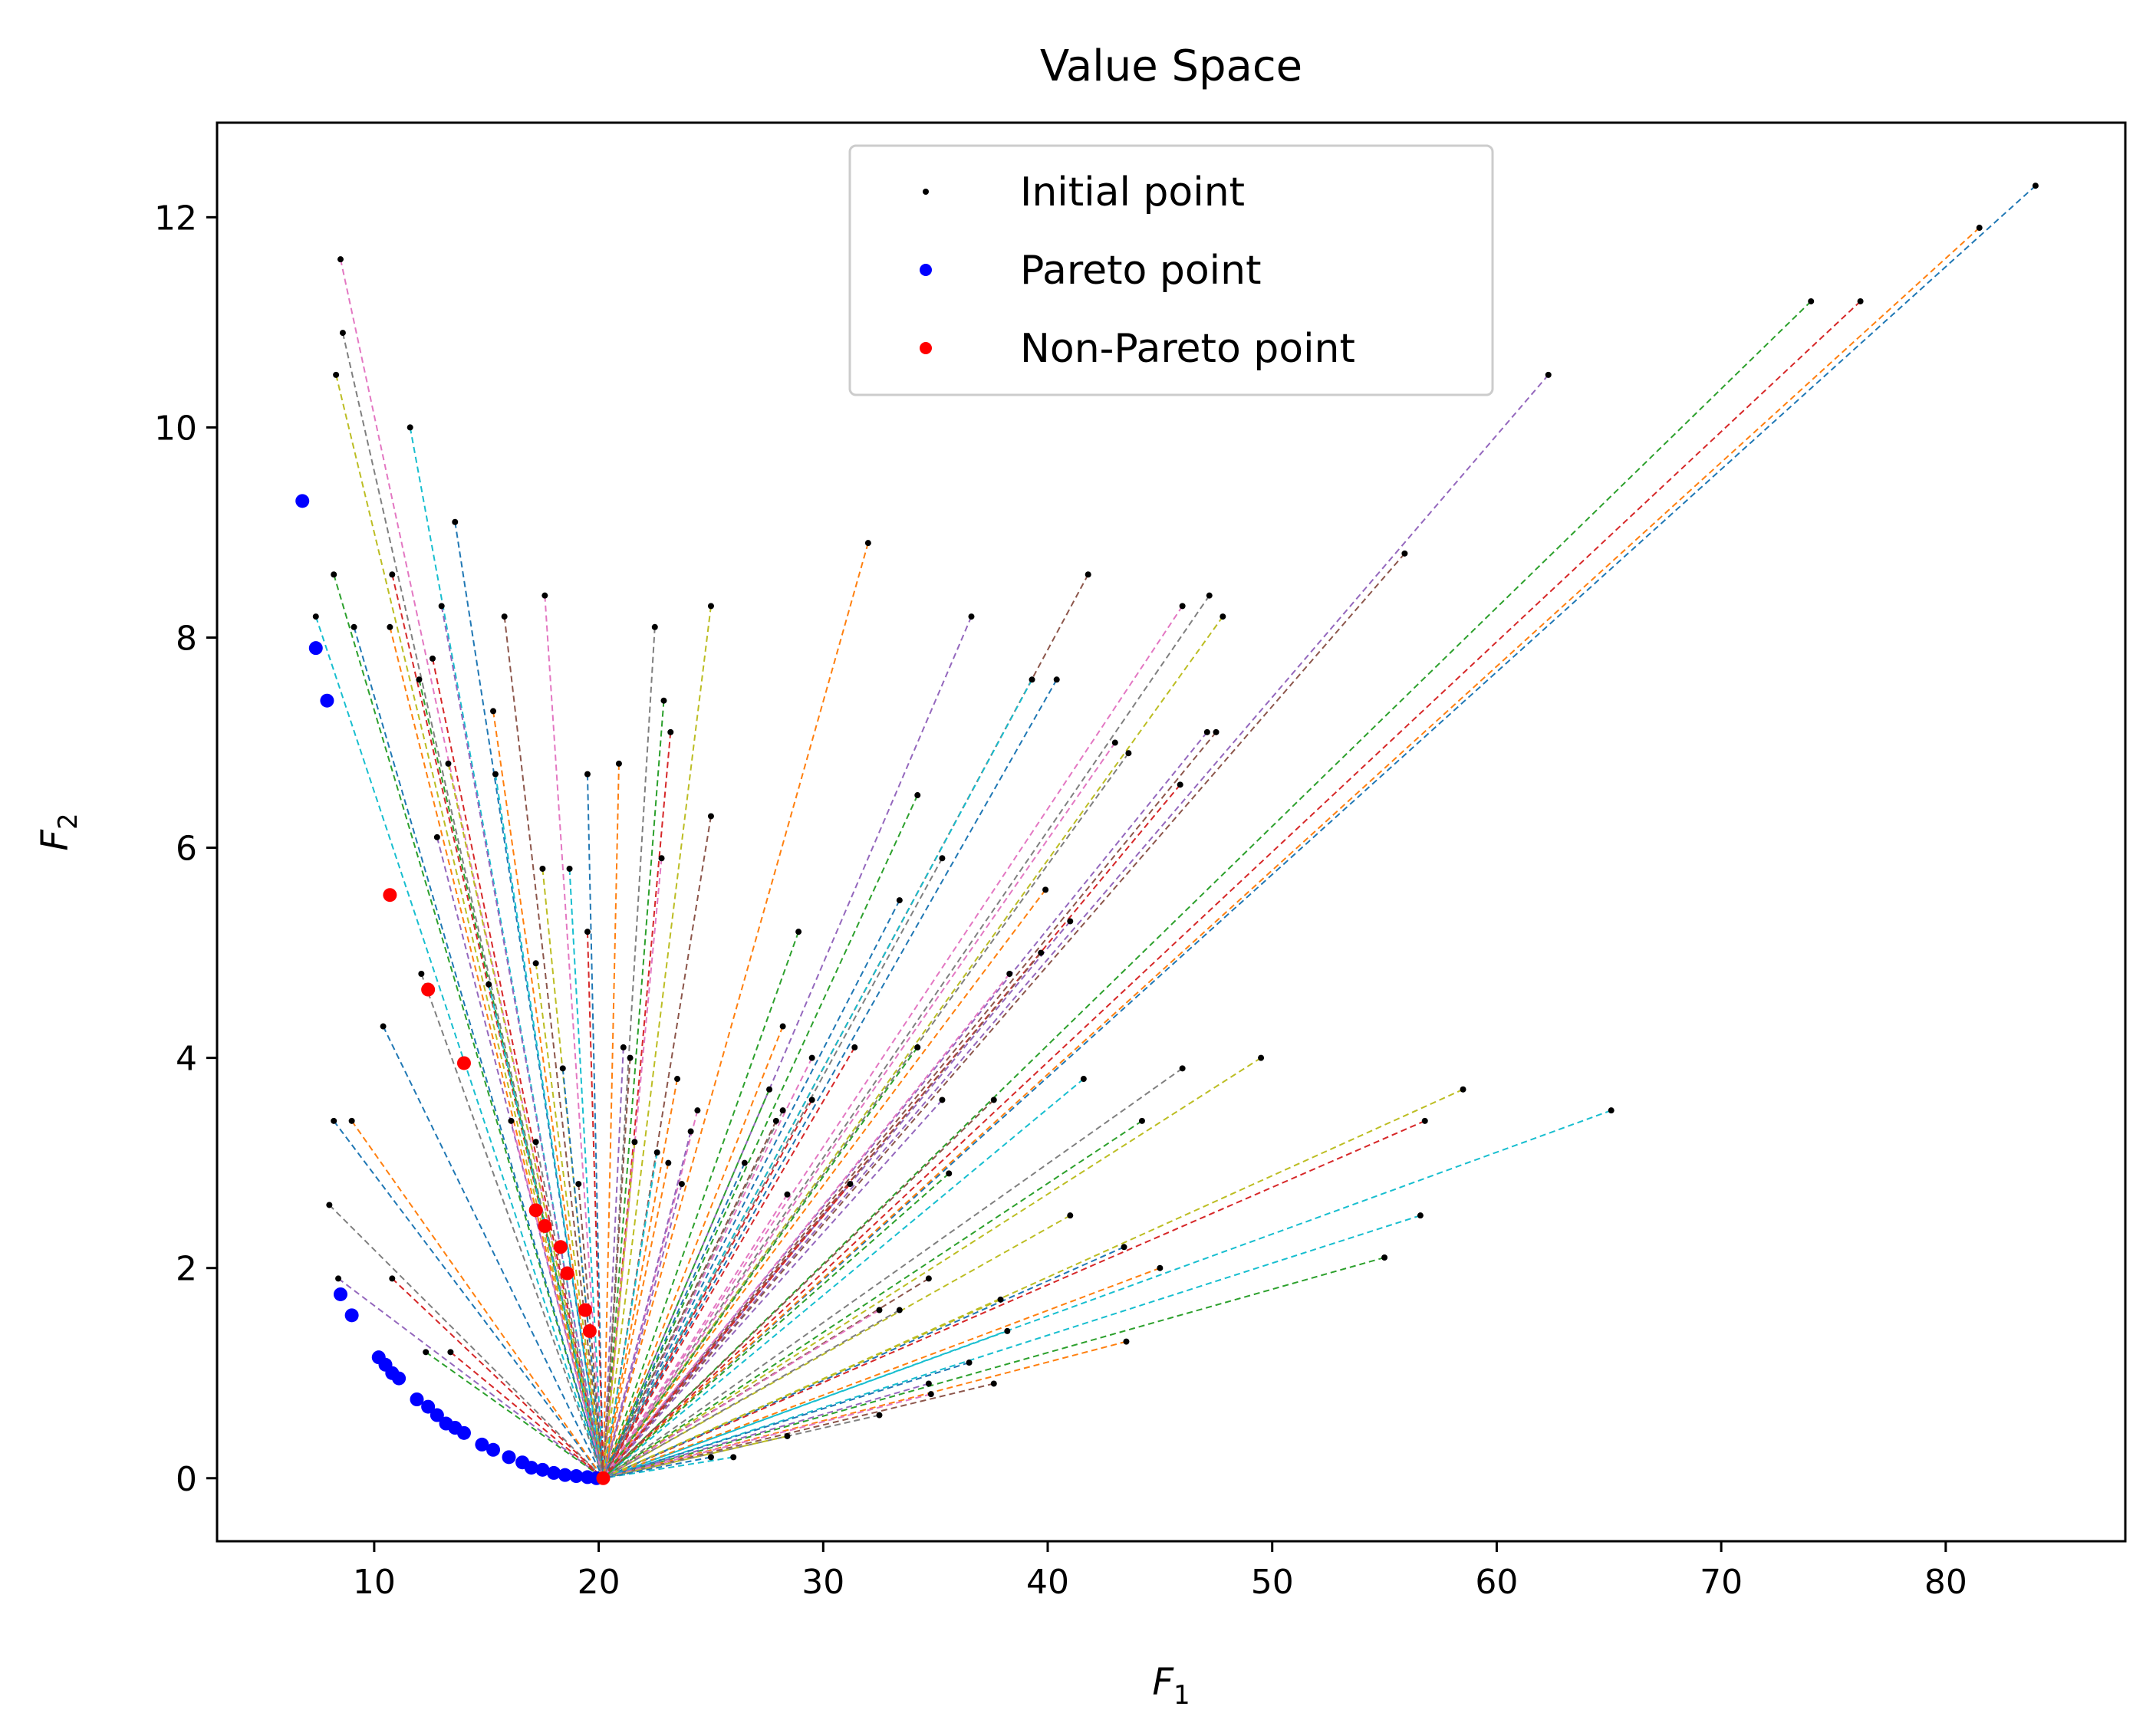 The height and width of the screenshot is (1736, 2156). I want to click on y-tick-label: 10, so click(175, 428).